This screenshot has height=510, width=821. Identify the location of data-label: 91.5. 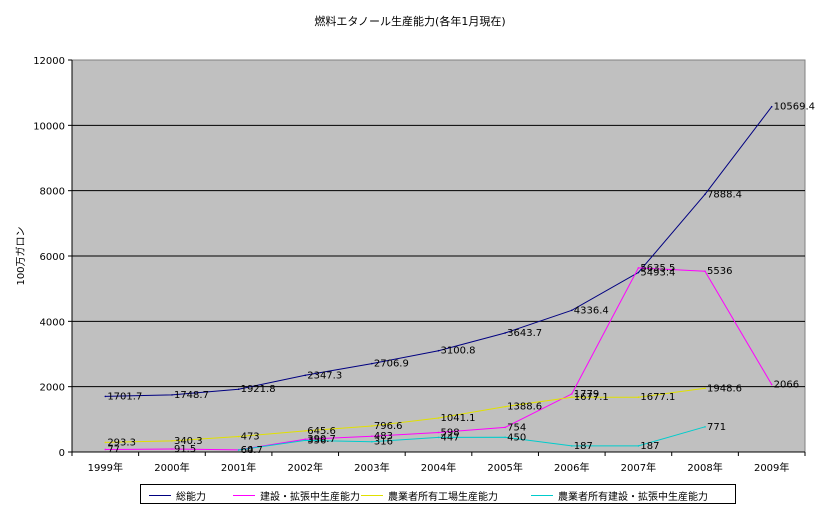
(185, 449).